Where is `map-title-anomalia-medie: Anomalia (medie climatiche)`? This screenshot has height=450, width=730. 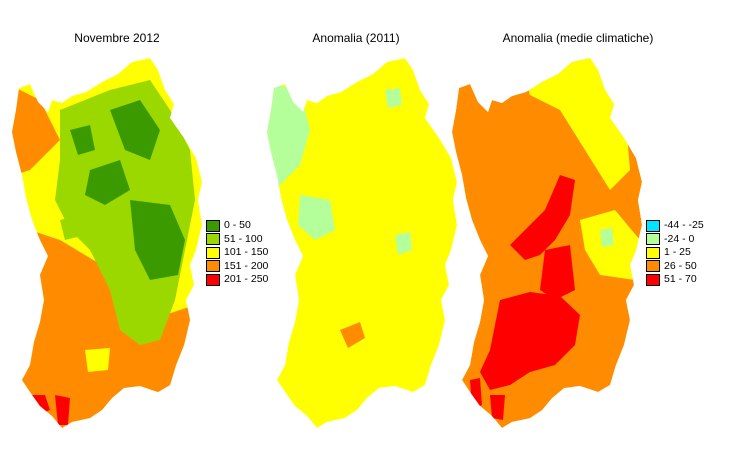 map-title-anomalia-medie: Anomalia (medie climatiche) is located at coordinates (578, 38).